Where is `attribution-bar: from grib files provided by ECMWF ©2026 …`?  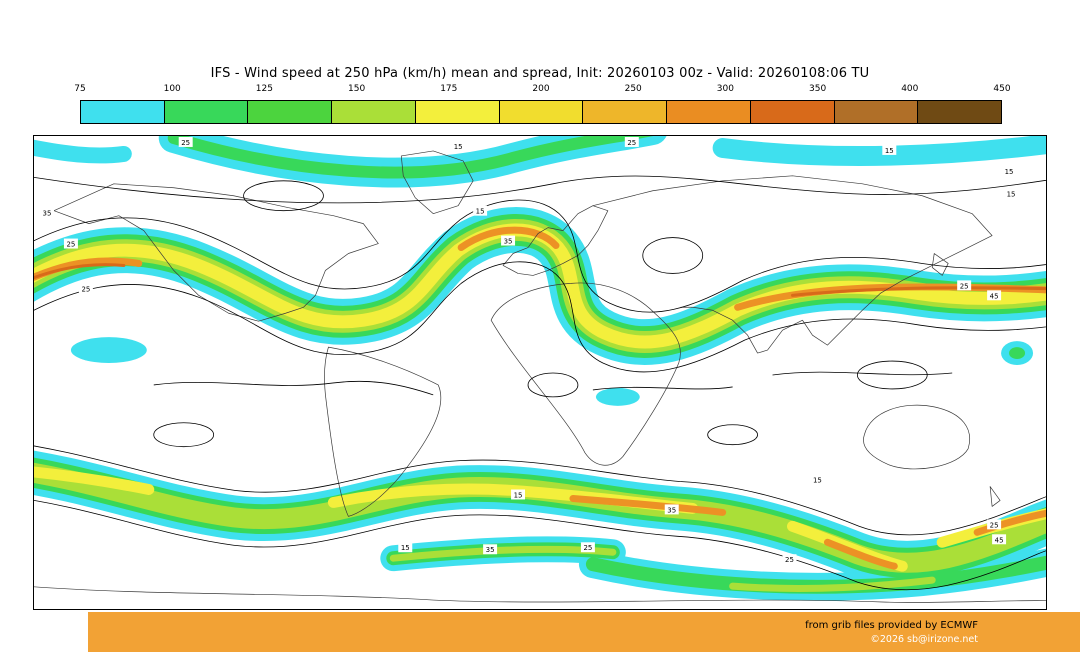 attribution-bar: from grib files provided by ECMWF ©2026 … is located at coordinates (584, 632).